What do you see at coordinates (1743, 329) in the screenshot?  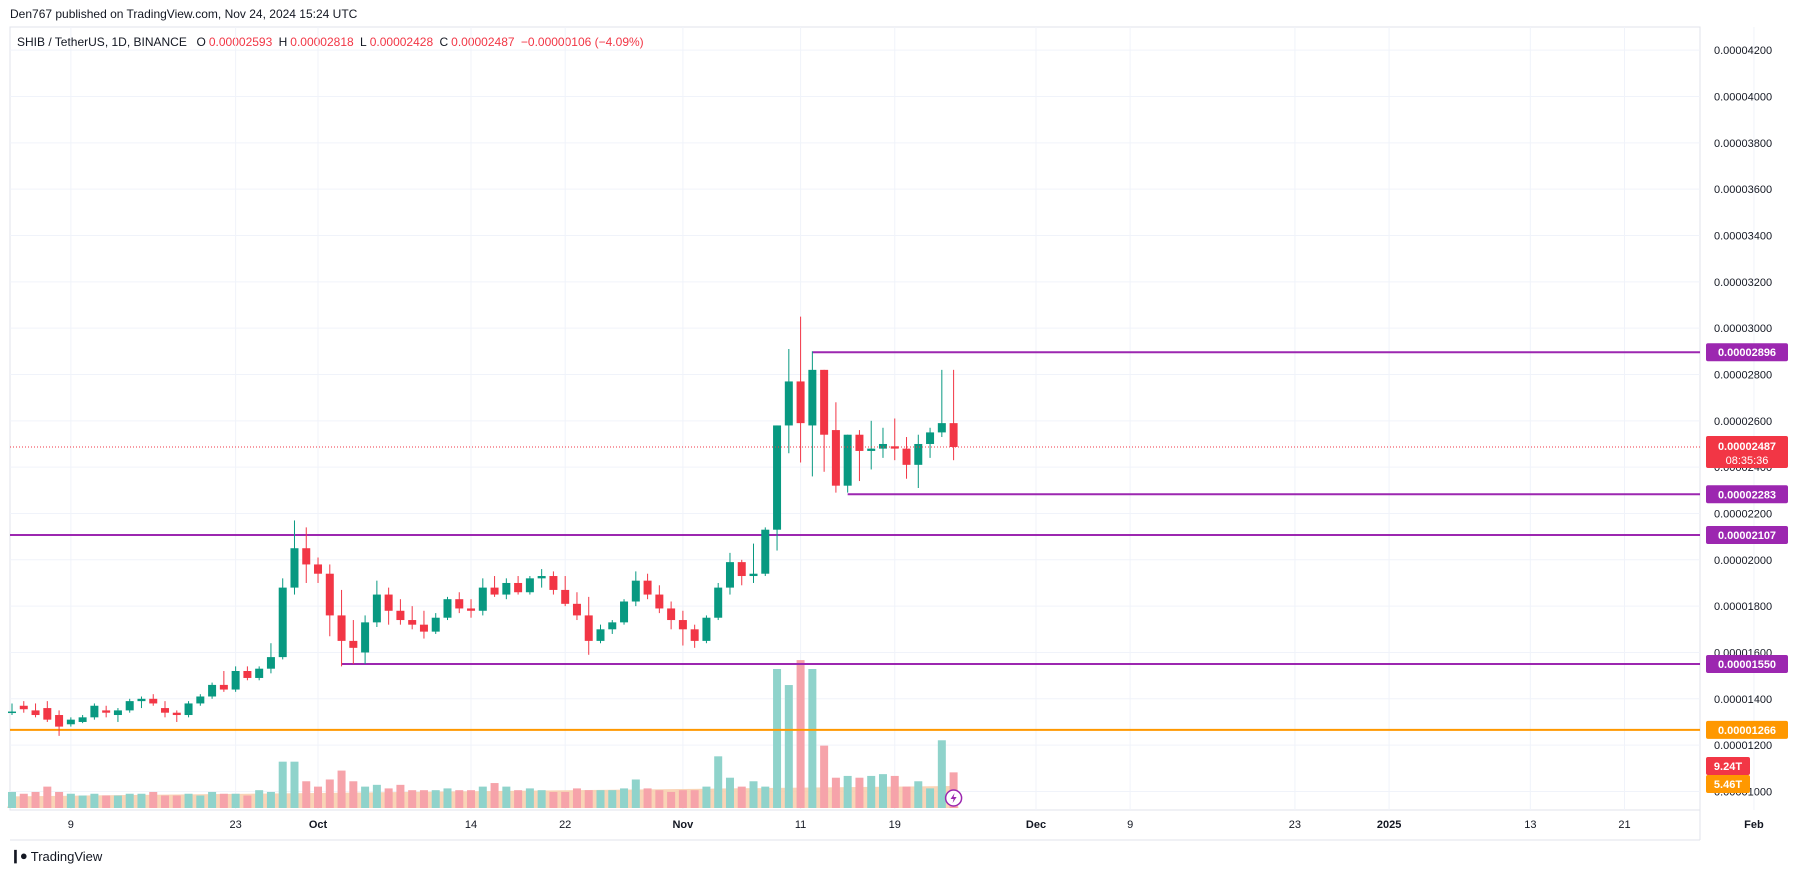 I see `price-tick-label: 0.00003000` at bounding box center [1743, 329].